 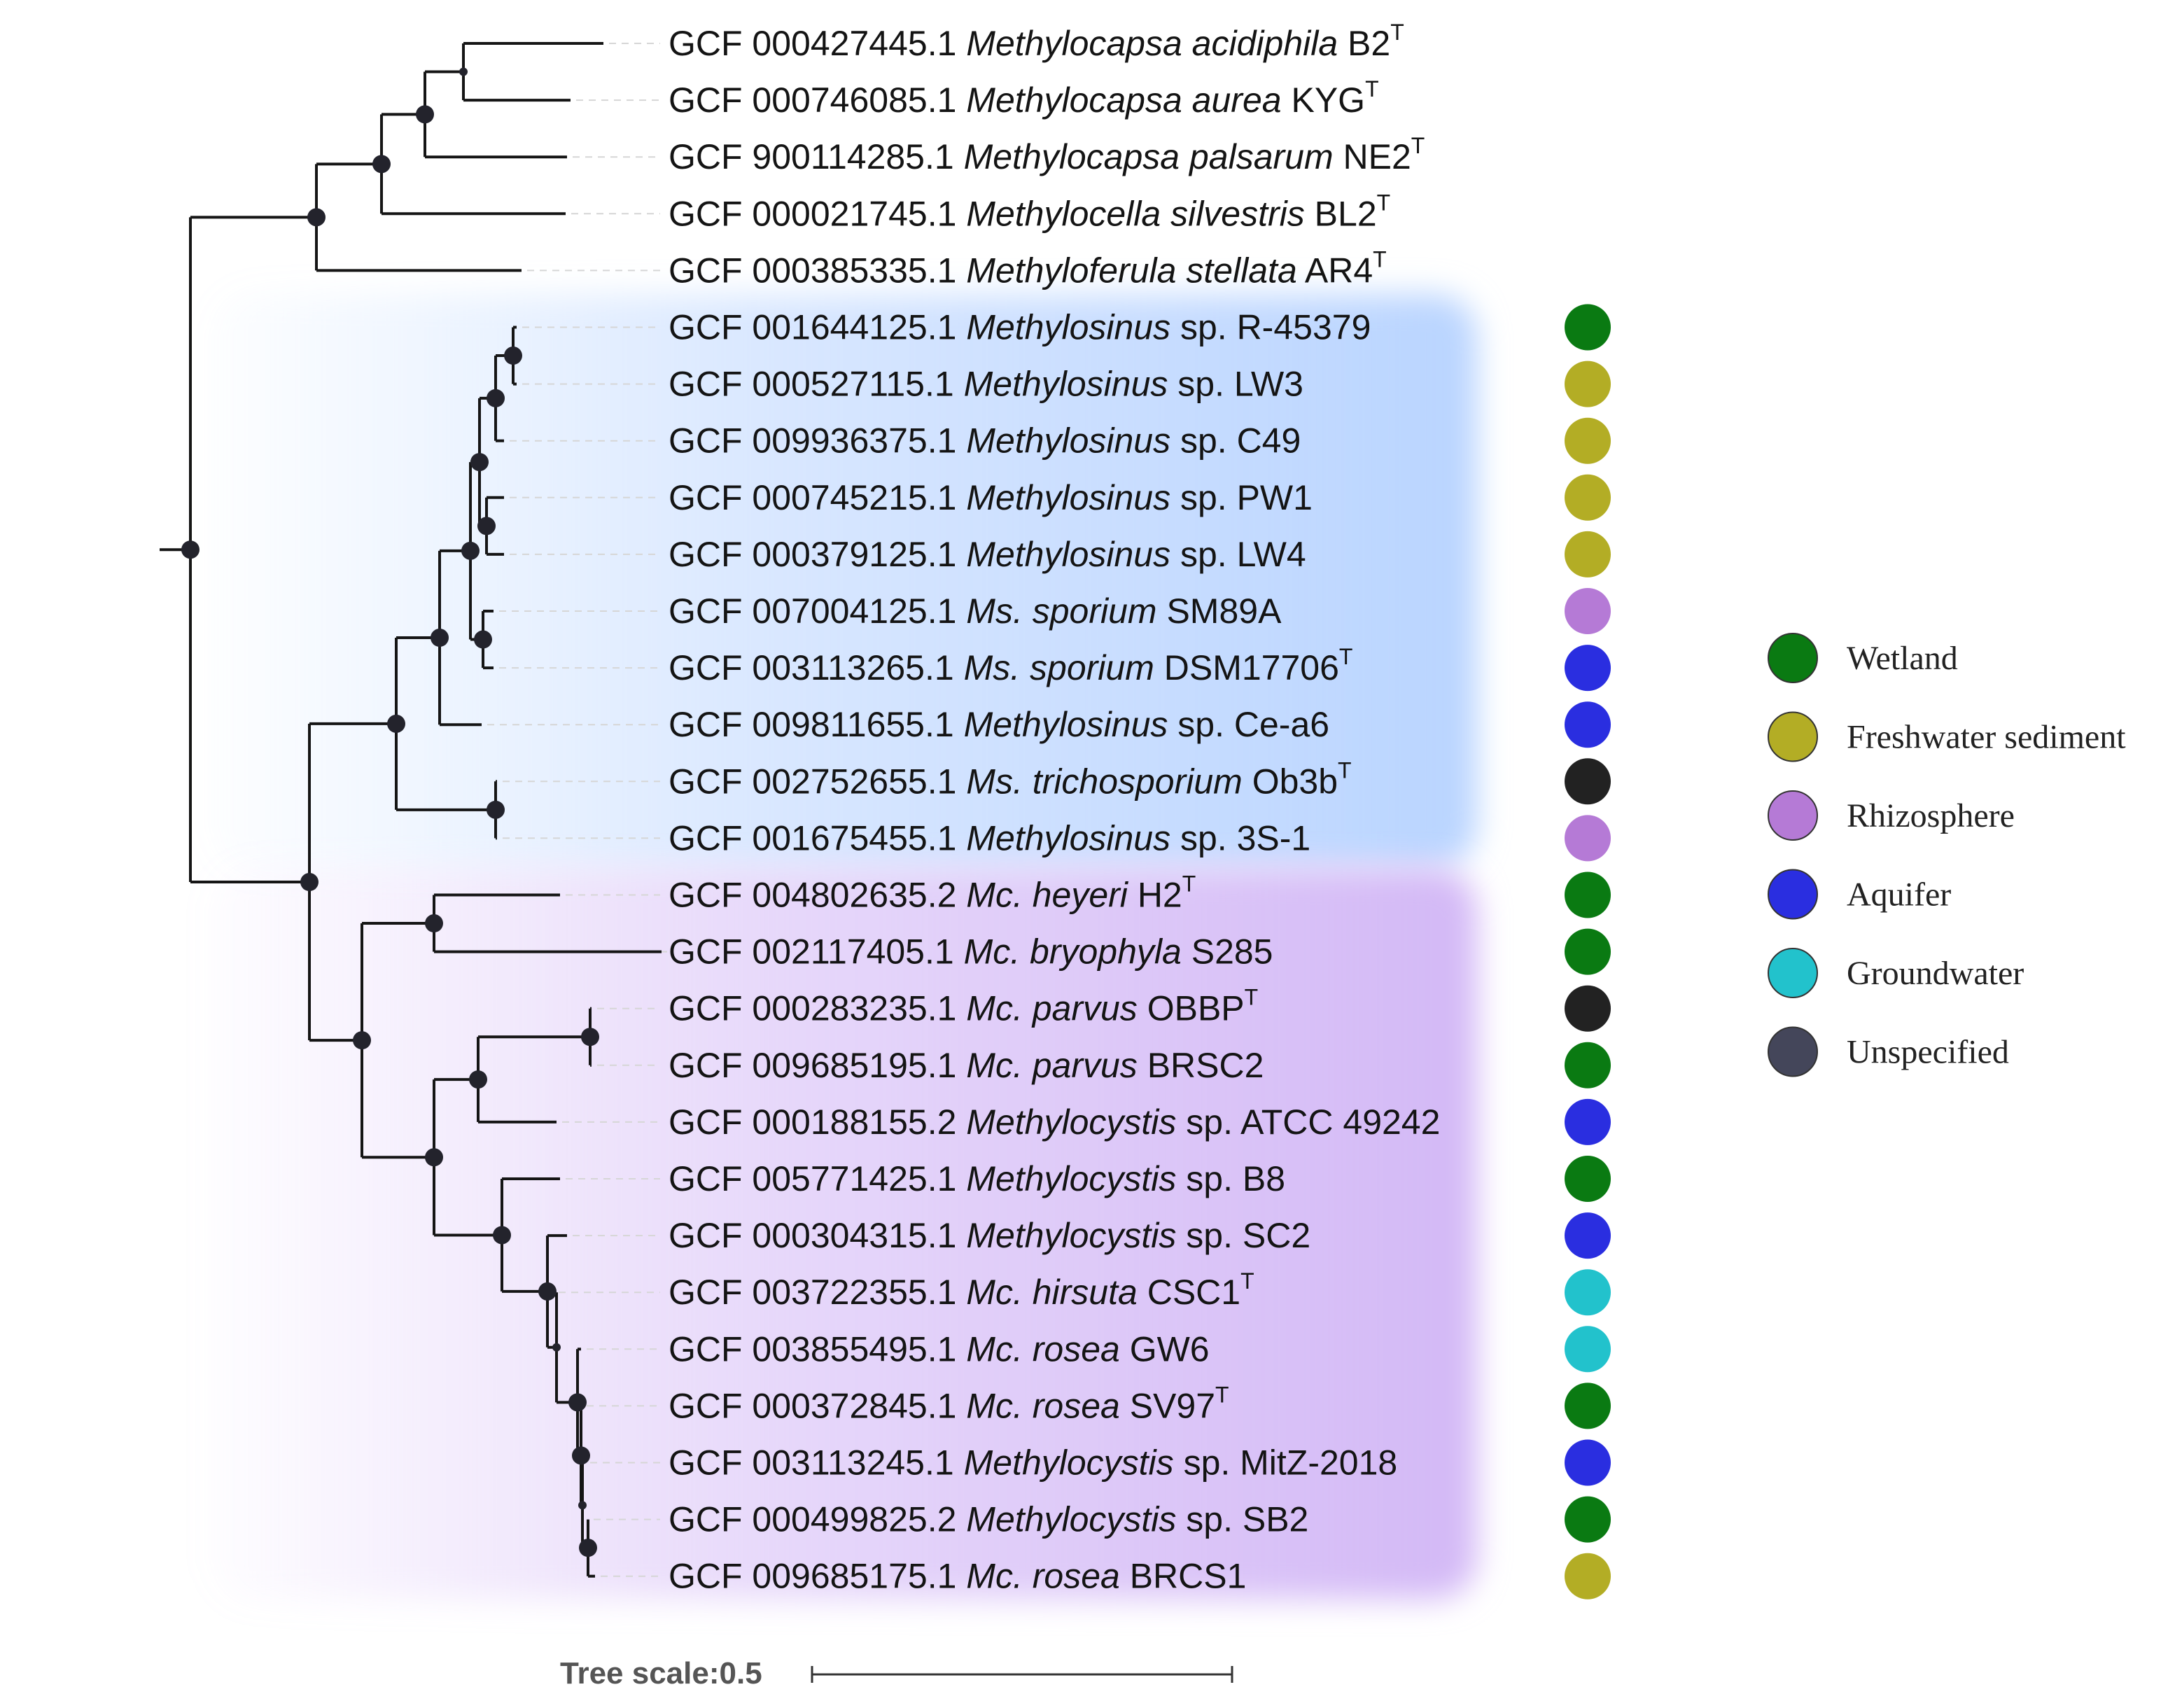 What do you see at coordinates (1073, 952) in the screenshot?
I see `leaf-species: Mc. bryophyla` at bounding box center [1073, 952].